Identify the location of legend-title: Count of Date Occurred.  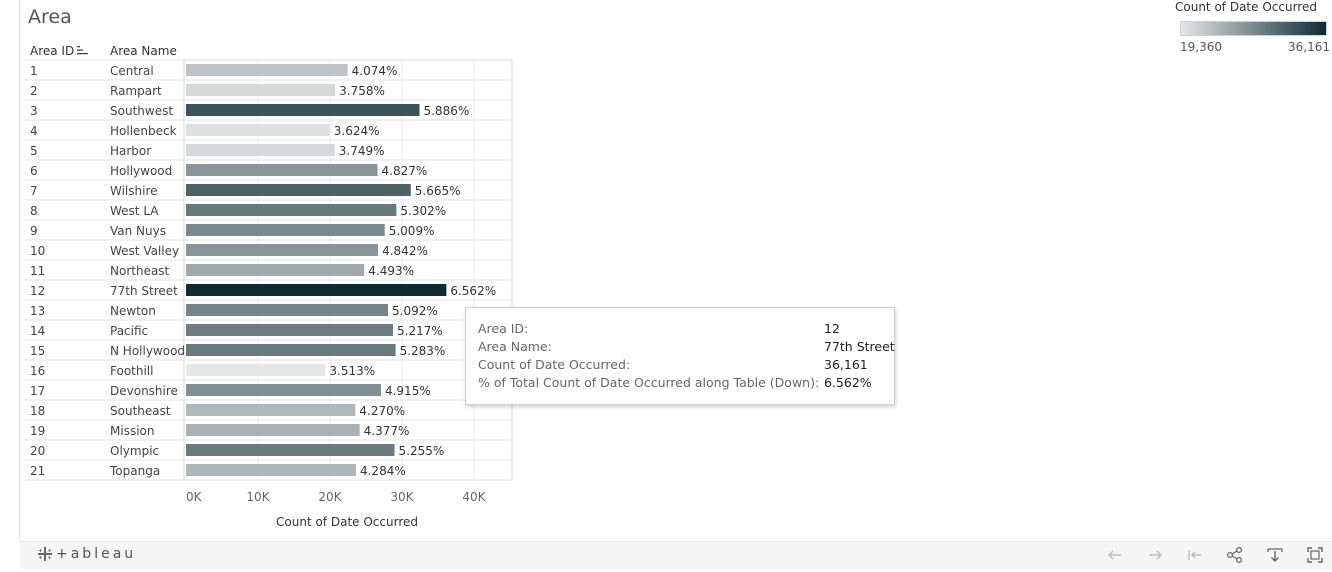
(1246, 7).